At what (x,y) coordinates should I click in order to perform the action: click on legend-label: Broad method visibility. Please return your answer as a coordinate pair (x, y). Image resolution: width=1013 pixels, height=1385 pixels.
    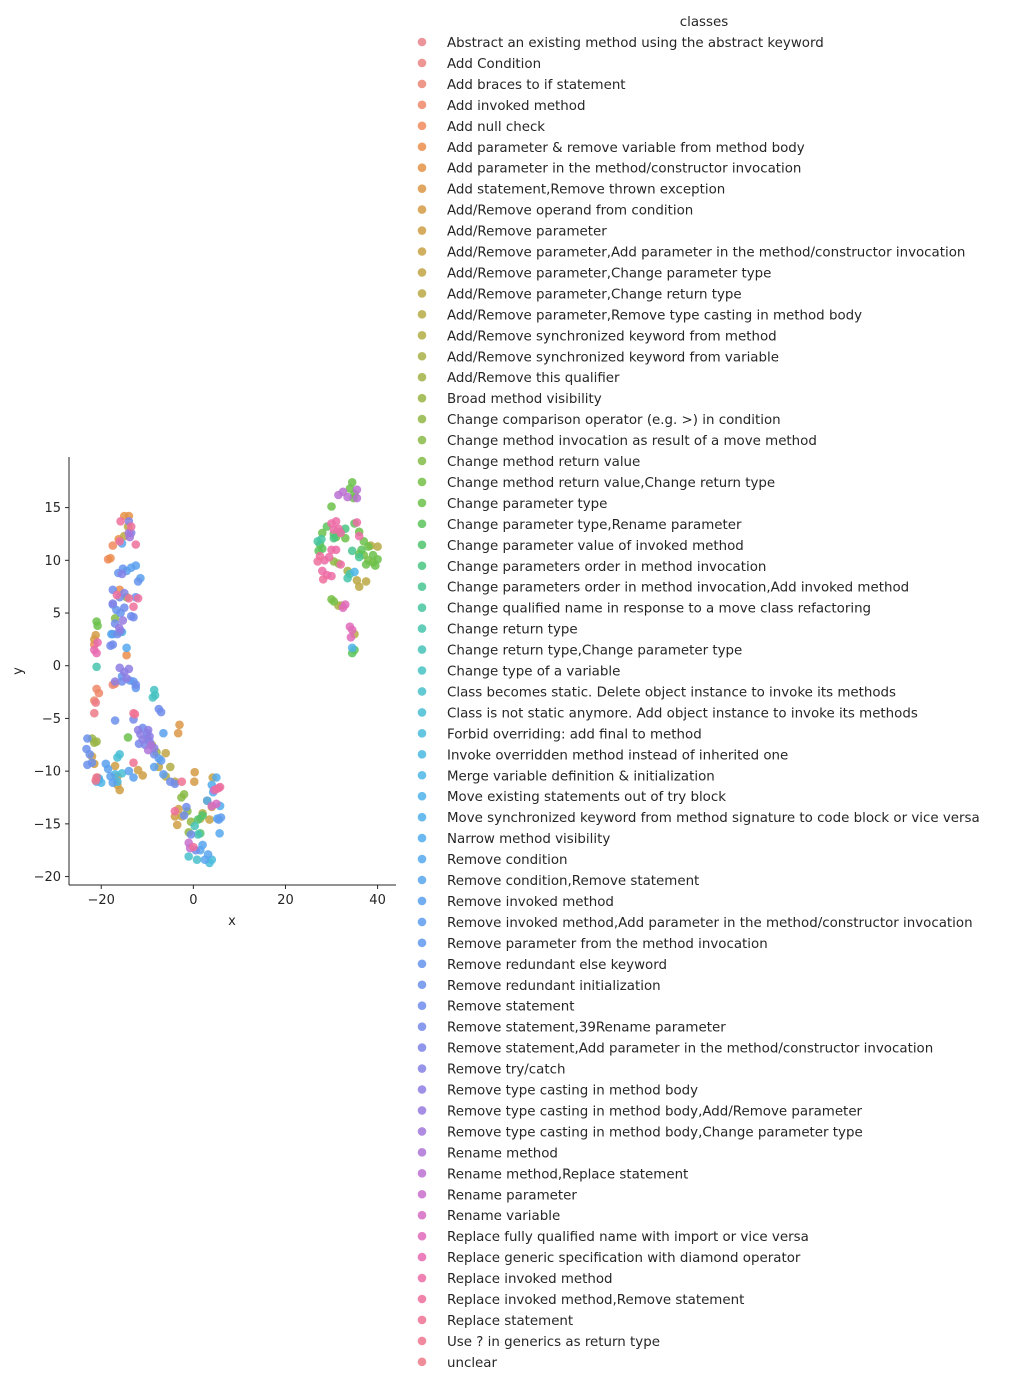
    Looking at the image, I should click on (524, 399).